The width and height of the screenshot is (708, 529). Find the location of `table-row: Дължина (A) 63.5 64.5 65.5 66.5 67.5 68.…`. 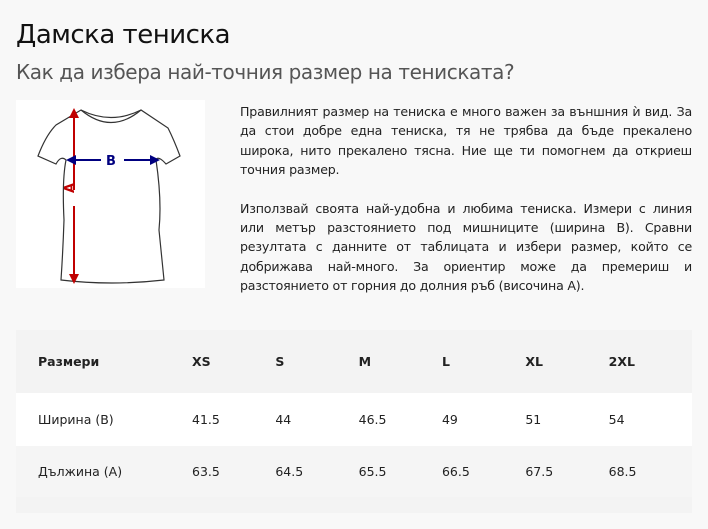

table-row: Дължина (A) 63.5 64.5 65.5 66.5 67.5 68.… is located at coordinates (354, 471).